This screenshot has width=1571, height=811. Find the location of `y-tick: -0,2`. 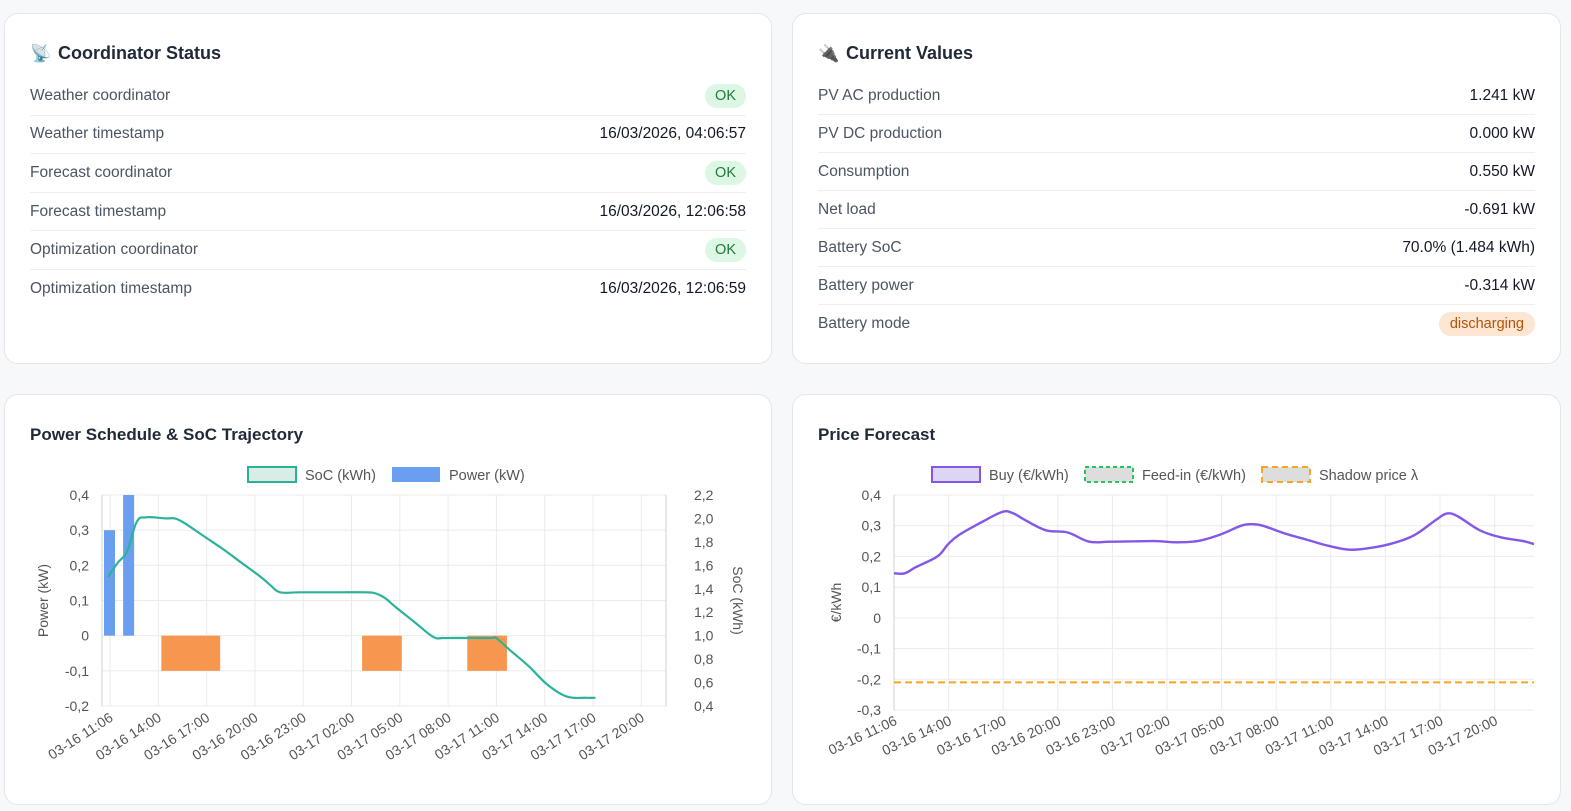

y-tick: -0,2 is located at coordinates (869, 679).